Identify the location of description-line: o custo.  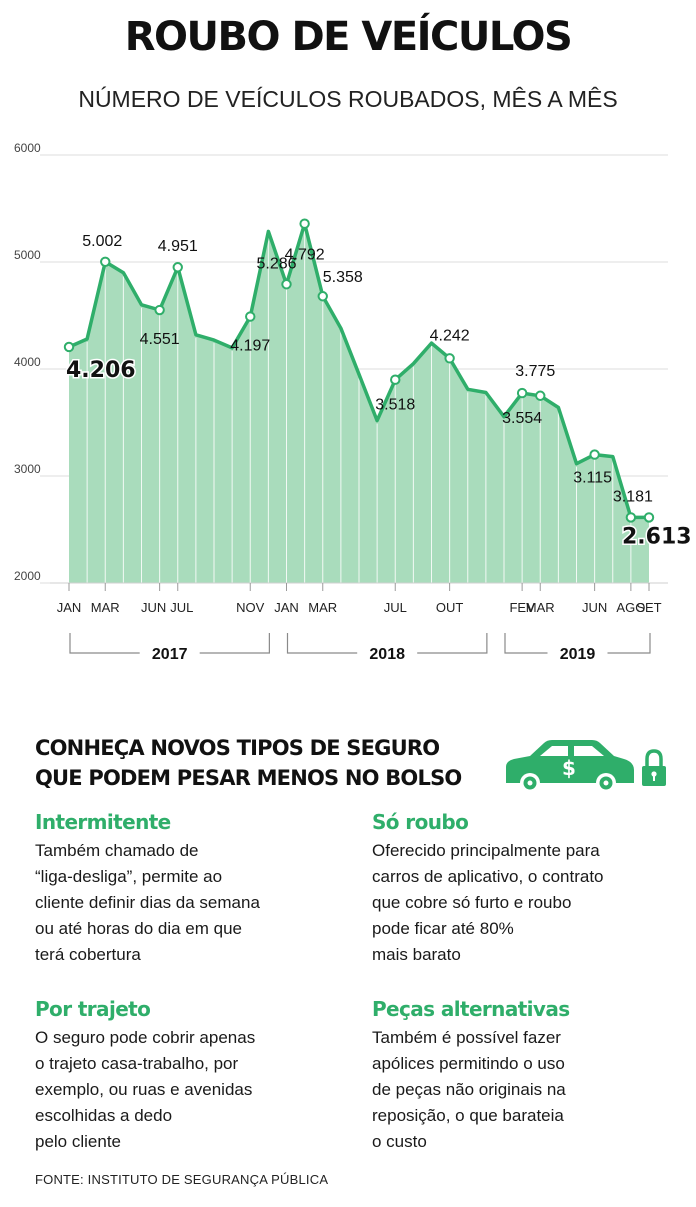
(399, 1141).